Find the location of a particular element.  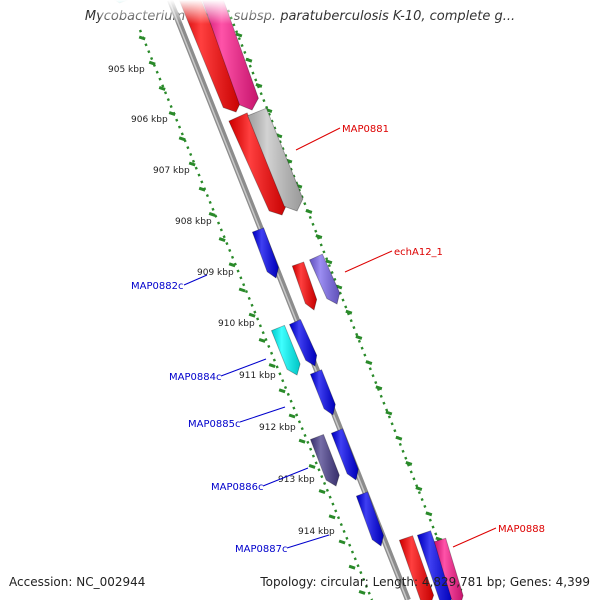

scale-label: 907 kbp is located at coordinates (171, 171).